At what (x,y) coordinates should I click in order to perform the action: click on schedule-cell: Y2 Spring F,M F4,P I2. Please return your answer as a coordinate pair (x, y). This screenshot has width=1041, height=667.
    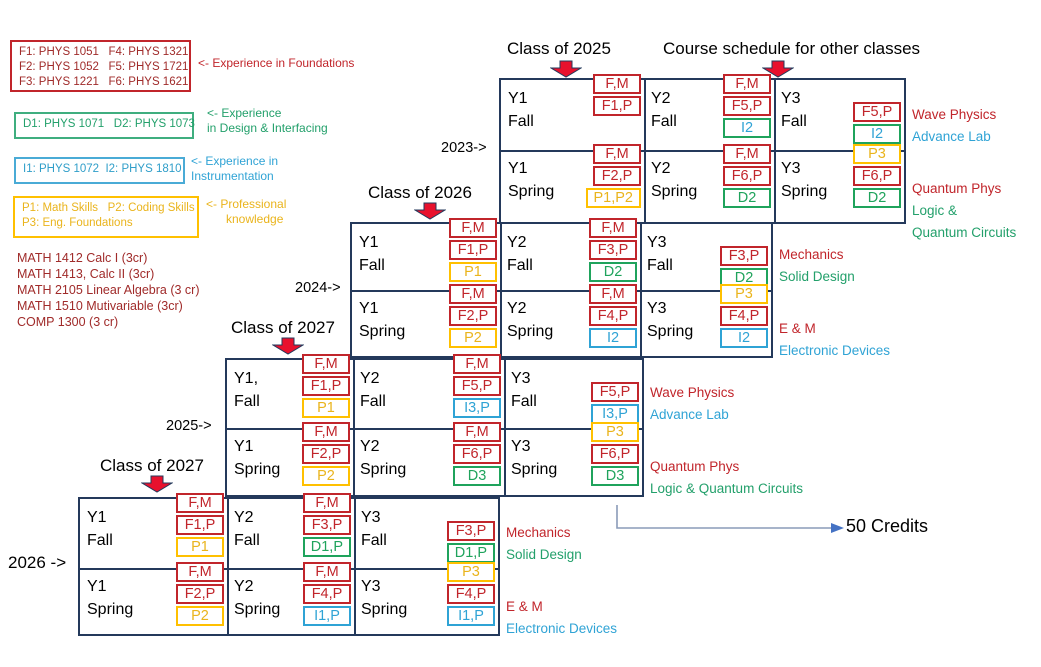
    Looking at the image, I should click on (571, 320).